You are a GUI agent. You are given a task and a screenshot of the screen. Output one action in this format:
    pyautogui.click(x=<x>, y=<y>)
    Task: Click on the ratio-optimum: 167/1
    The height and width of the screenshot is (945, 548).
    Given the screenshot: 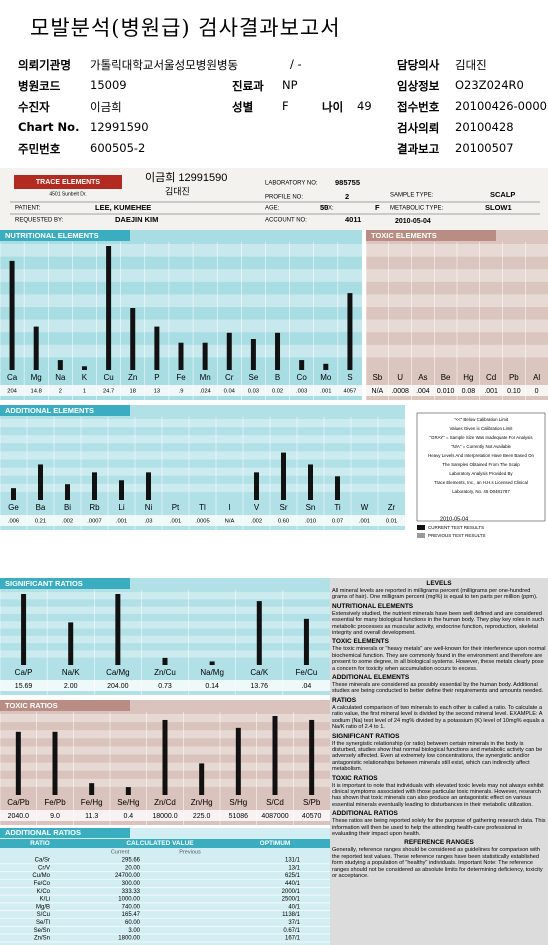 What is the action you would take?
    pyautogui.click(x=293, y=939)
    